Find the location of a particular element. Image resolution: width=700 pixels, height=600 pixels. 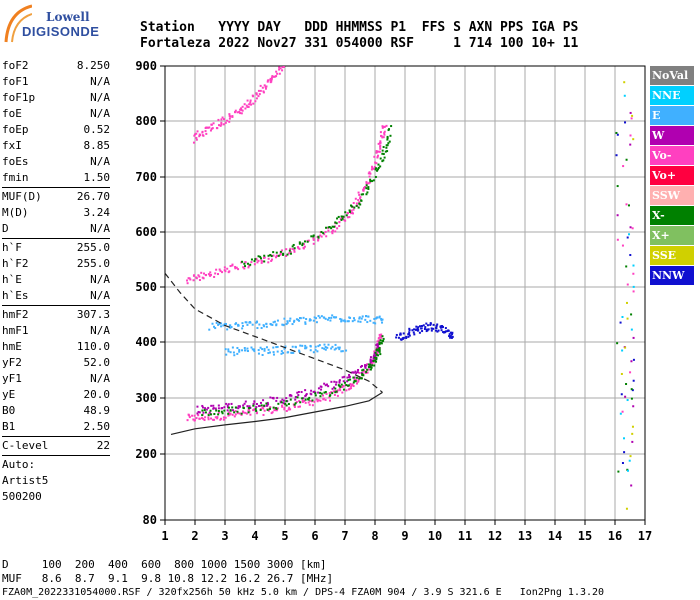

x-tick-label: 1 is located at coordinates (164, 536).